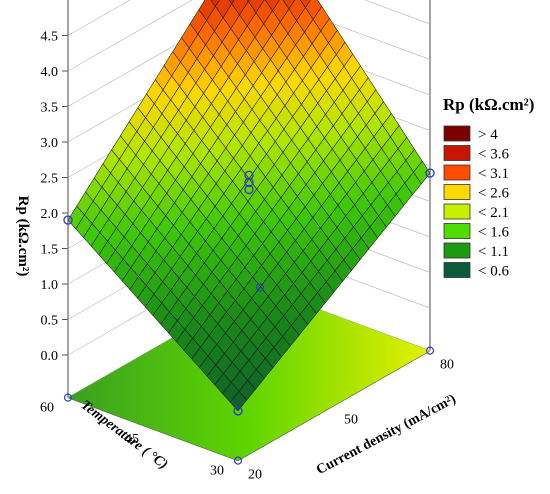 The width and height of the screenshot is (550, 494). Describe the element at coordinates (50, 214) in the screenshot. I see `z-tick-label: 2.0` at that location.